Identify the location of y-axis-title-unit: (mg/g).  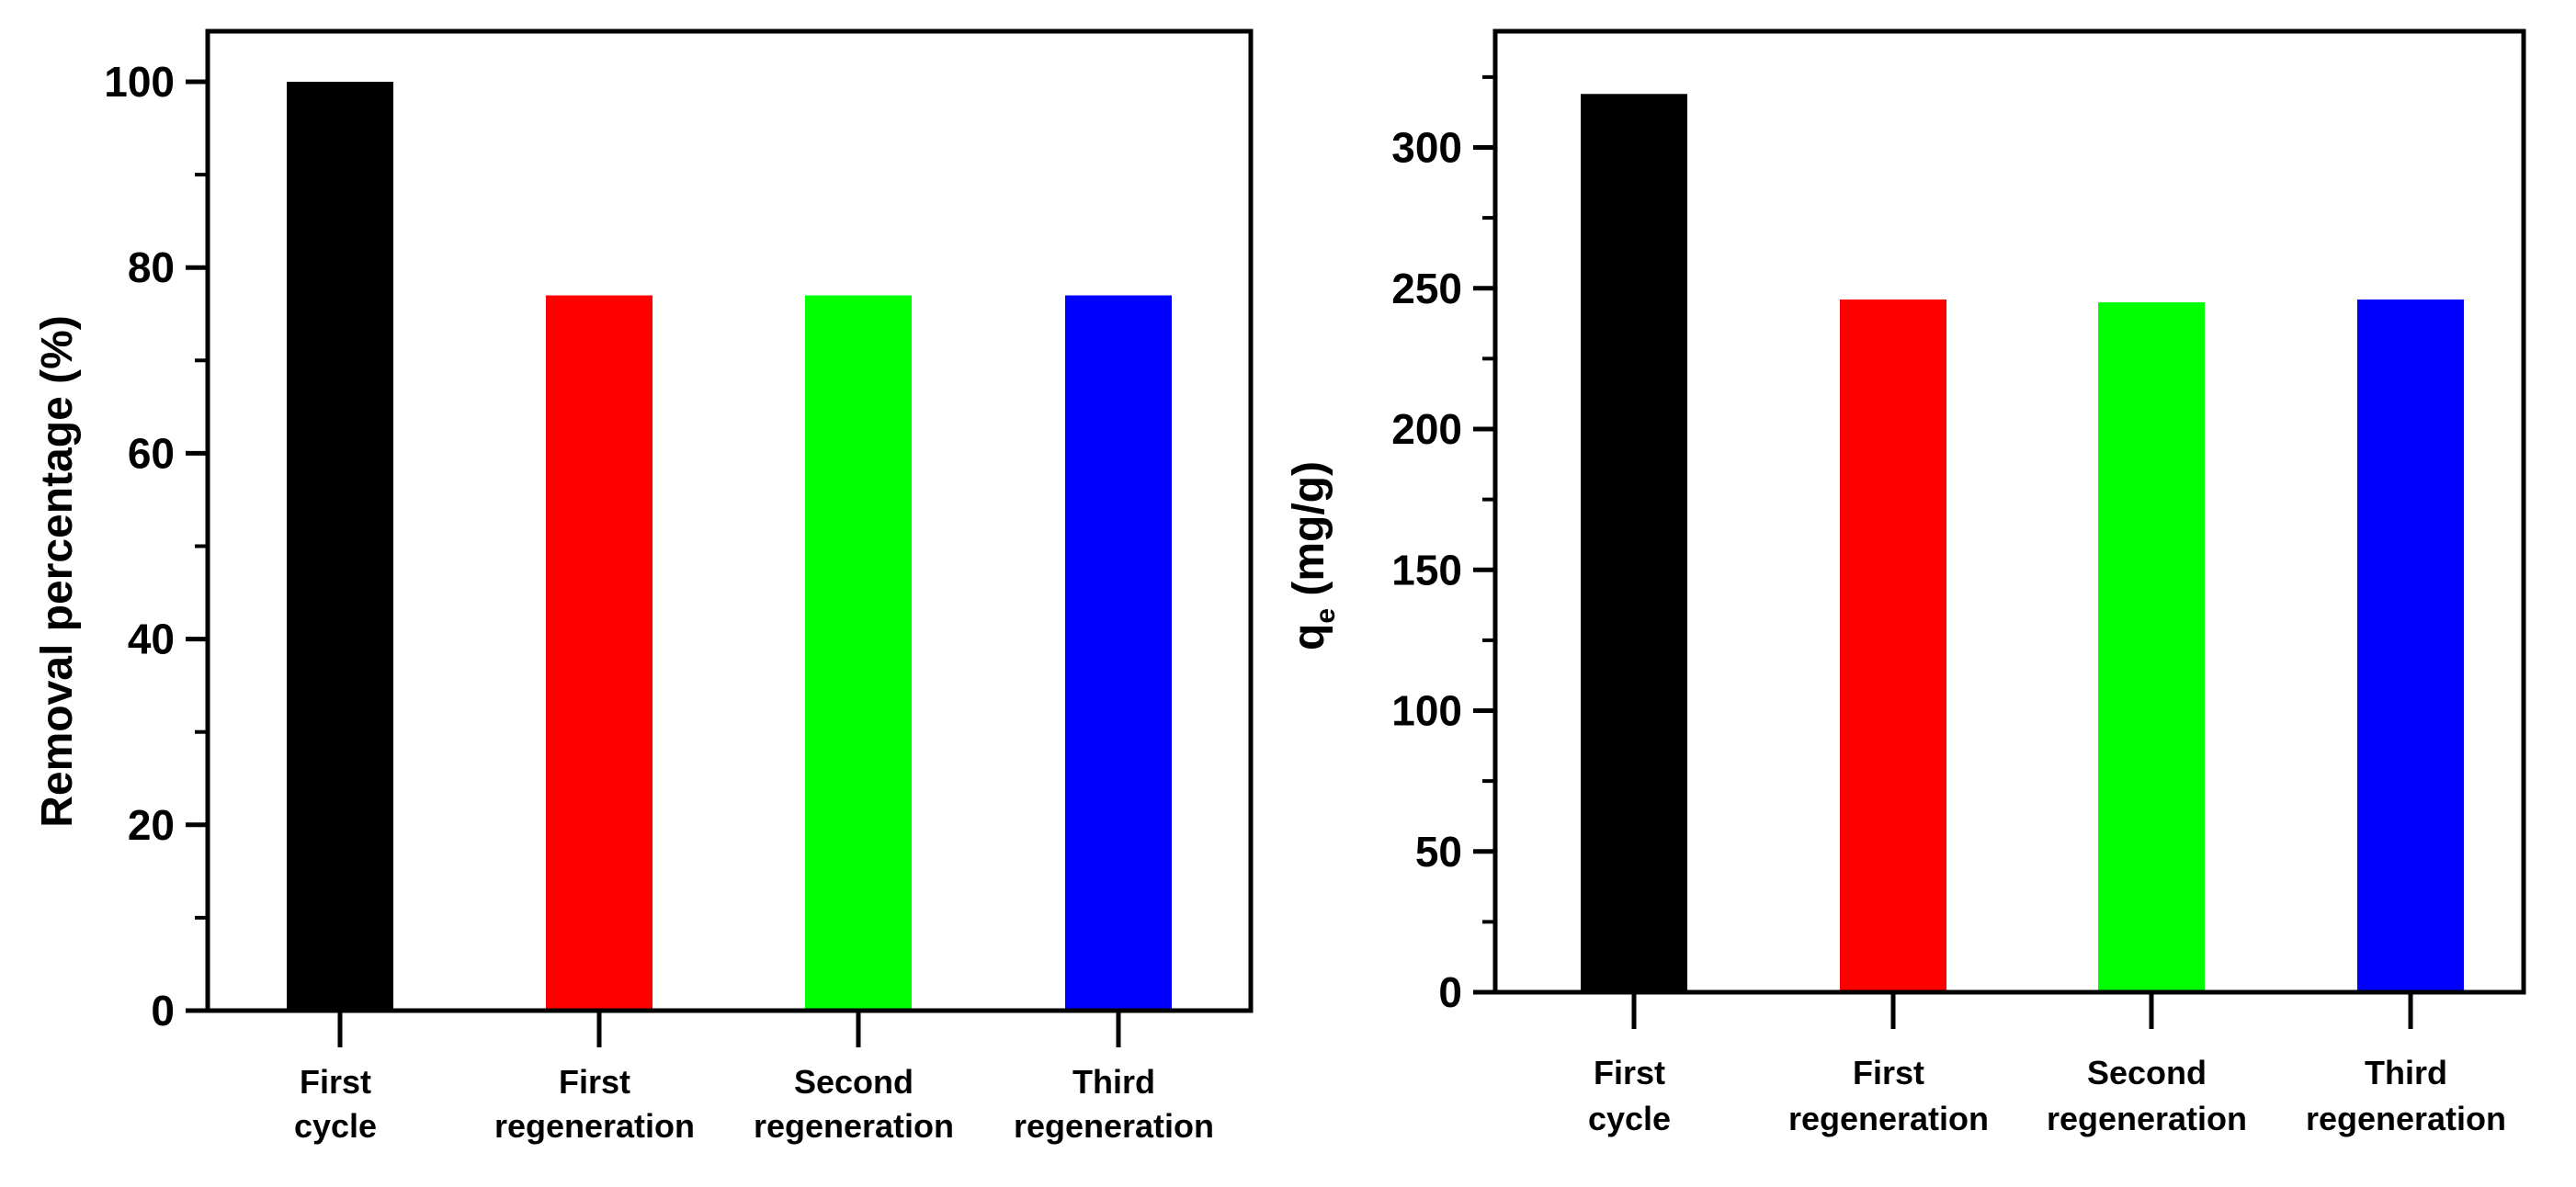
(1309, 534).